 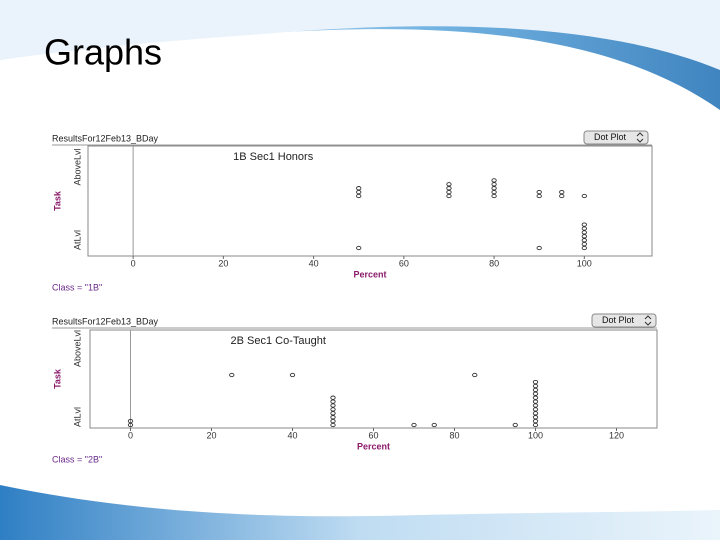 What do you see at coordinates (616, 435) in the screenshot?
I see `x-tick-label: 120` at bounding box center [616, 435].